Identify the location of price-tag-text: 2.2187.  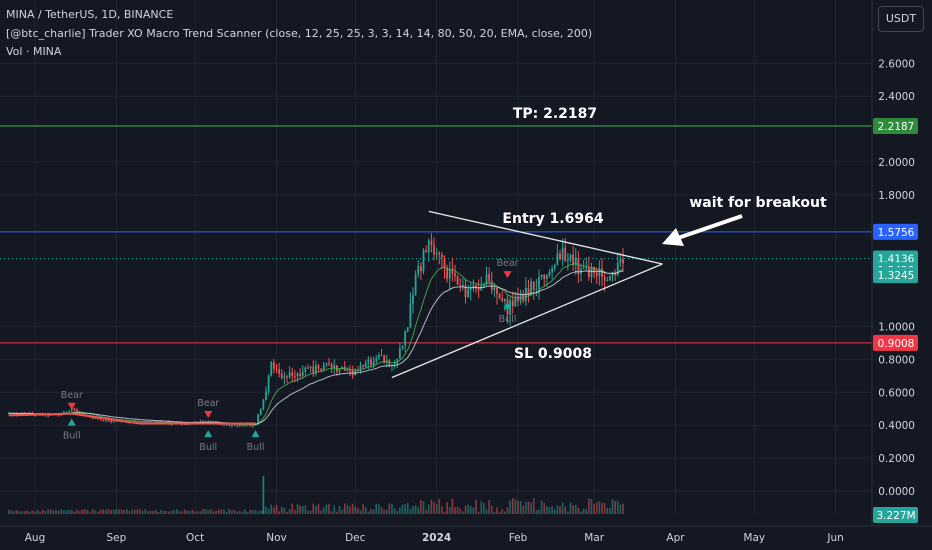
(896, 127).